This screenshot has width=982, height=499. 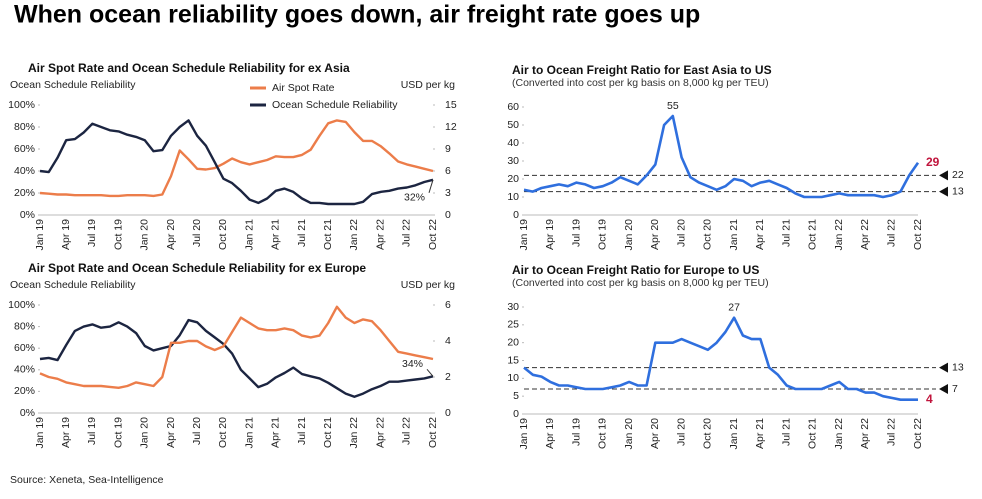 I want to click on y2-tick-label: 15, so click(x=451, y=105).